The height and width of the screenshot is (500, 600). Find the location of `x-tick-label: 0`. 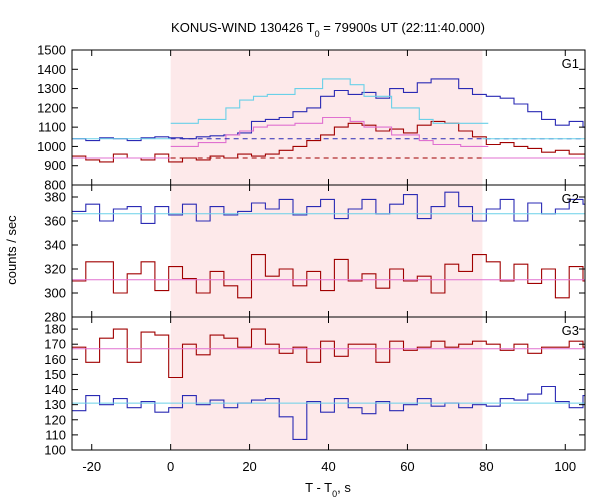

x-tick-label: 0 is located at coordinates (170, 466).